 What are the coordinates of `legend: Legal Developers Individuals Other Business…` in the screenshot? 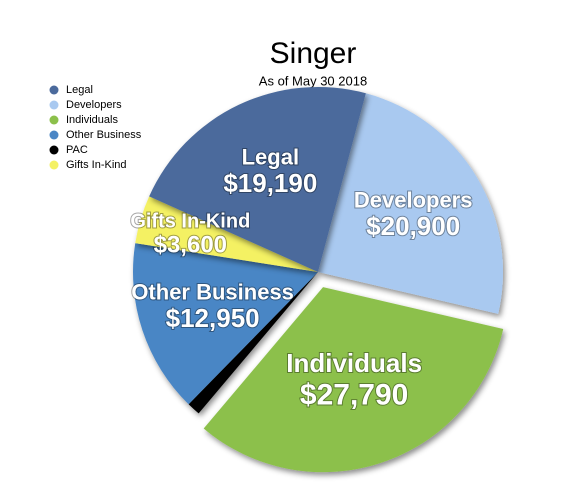 It's located at (95, 127).